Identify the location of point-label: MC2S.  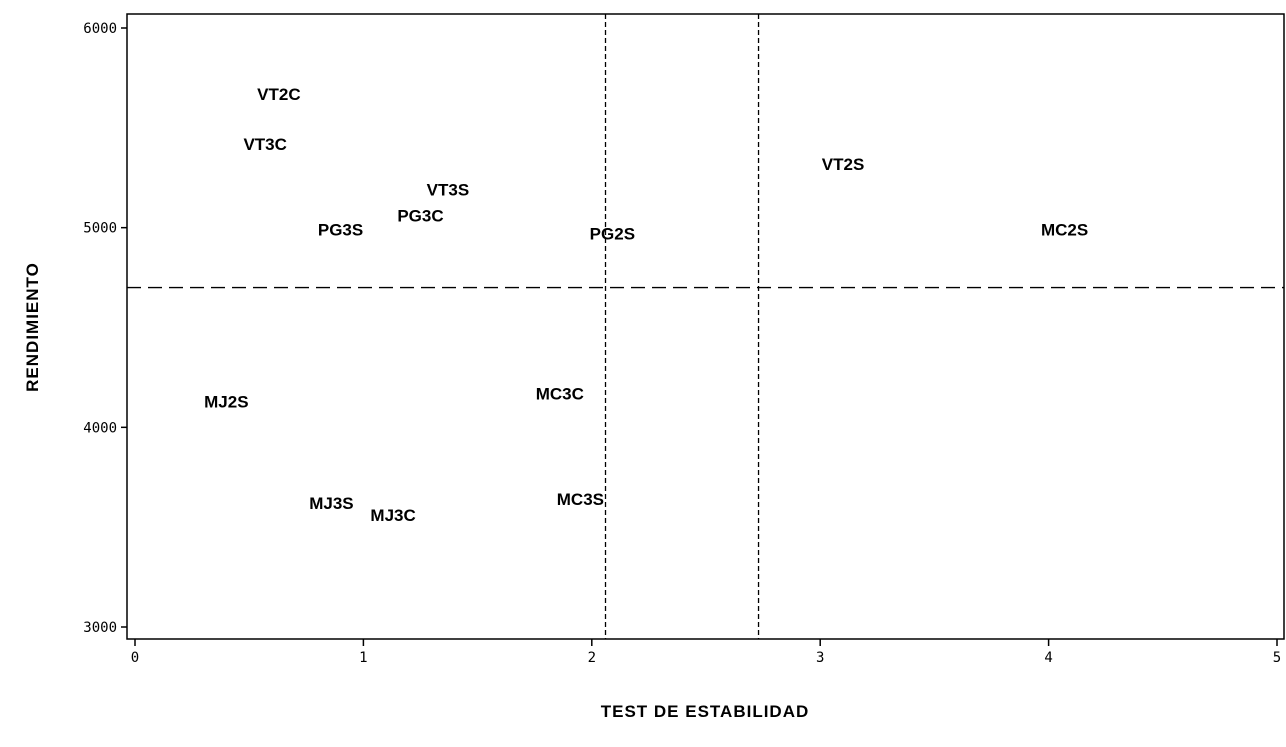
(1064, 230).